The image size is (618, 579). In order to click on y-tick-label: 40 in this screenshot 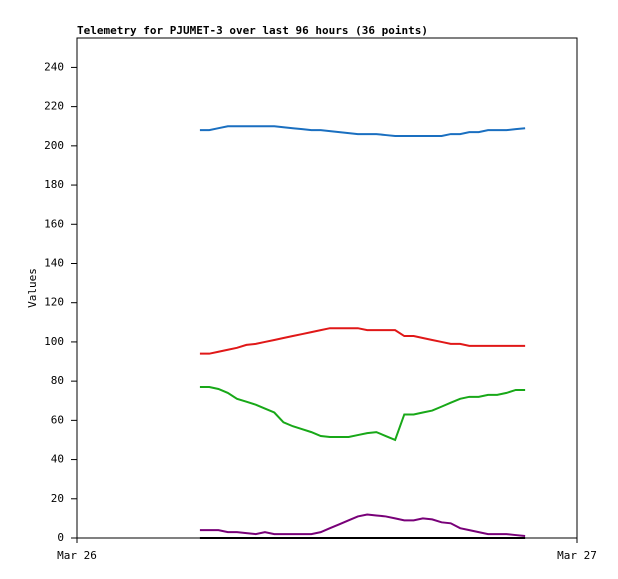, I will do `click(57, 459)`.